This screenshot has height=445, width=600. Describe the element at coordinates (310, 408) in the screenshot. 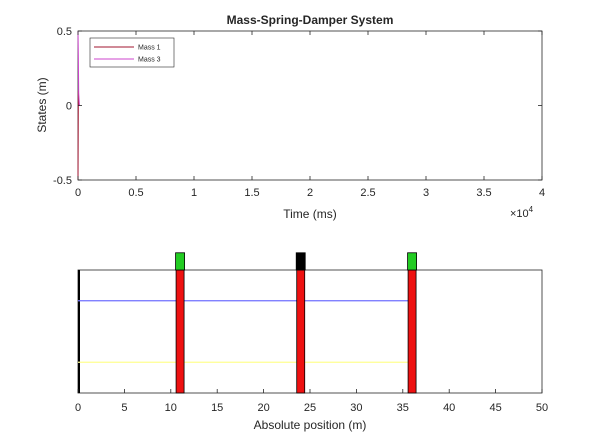

I see `position-x-tick-label: 25` at that location.